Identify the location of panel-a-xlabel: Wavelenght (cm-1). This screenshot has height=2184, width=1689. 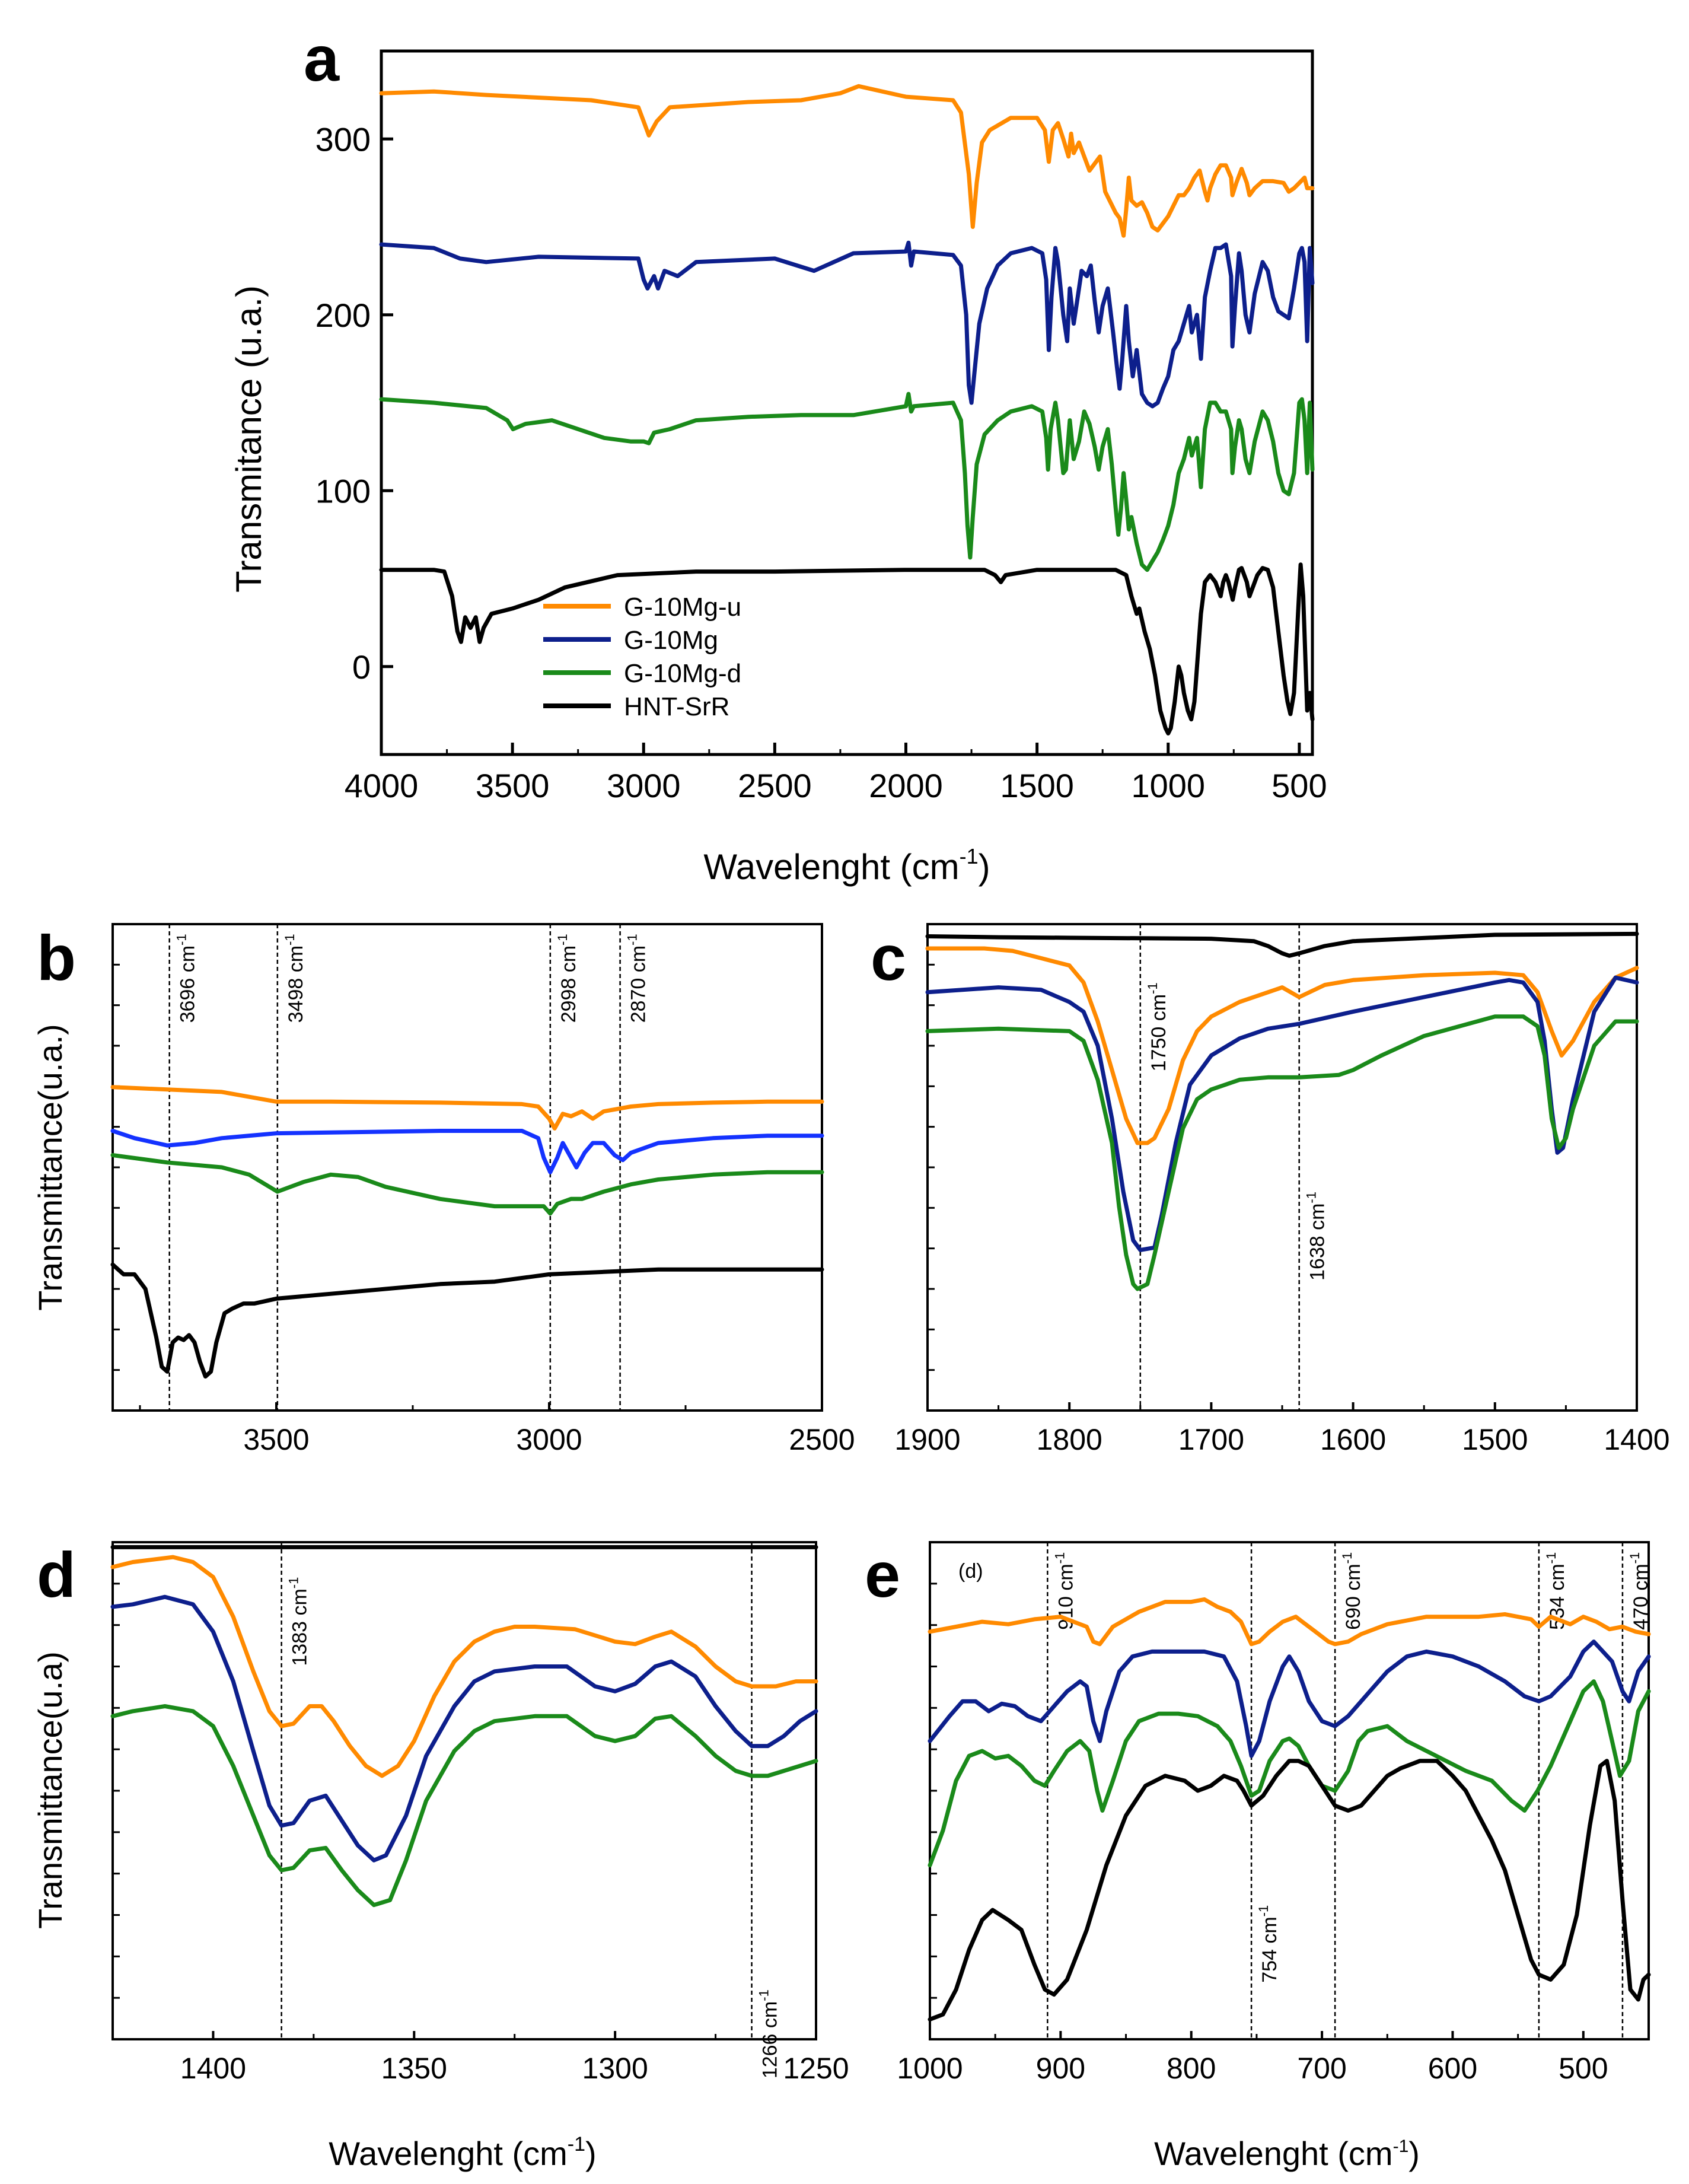
(846, 865).